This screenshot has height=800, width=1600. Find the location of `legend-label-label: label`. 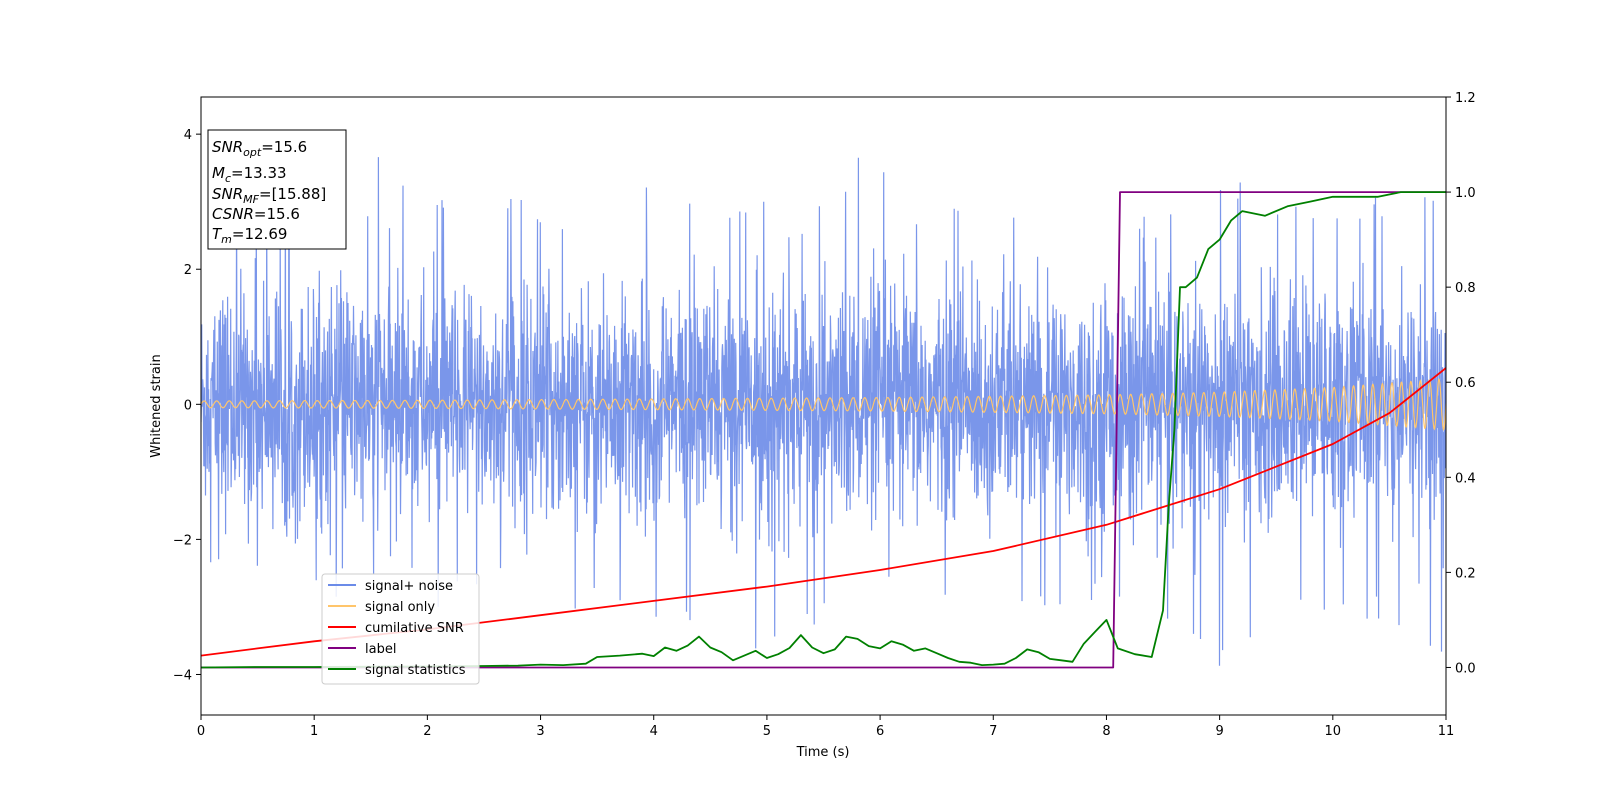

legend-label-label: label is located at coordinates (380, 649).